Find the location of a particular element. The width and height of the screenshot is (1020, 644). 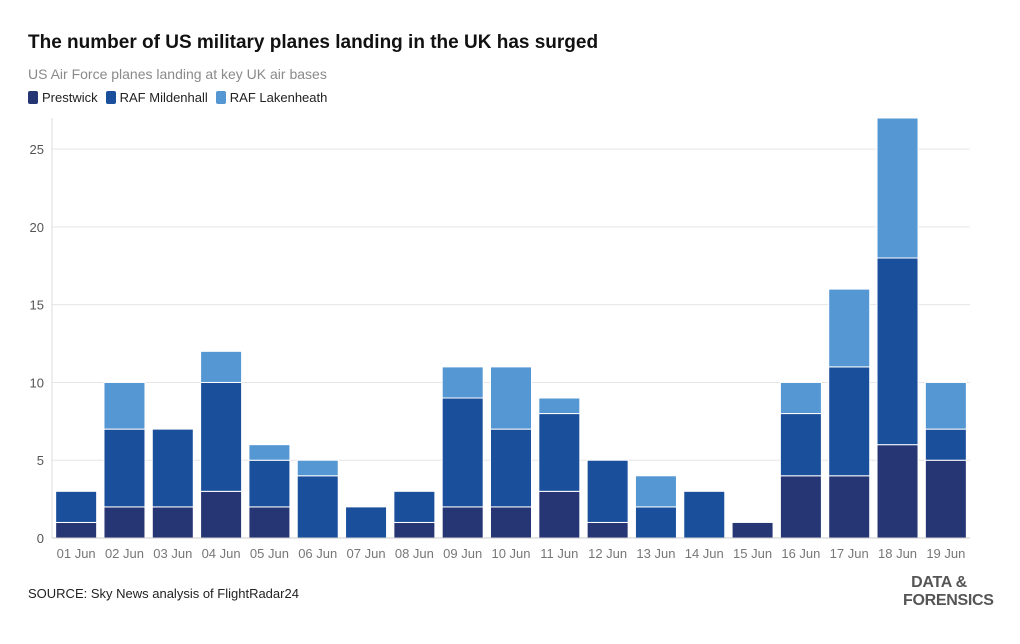

bar-raf-lakenheath-19-jun is located at coordinates (945, 405).